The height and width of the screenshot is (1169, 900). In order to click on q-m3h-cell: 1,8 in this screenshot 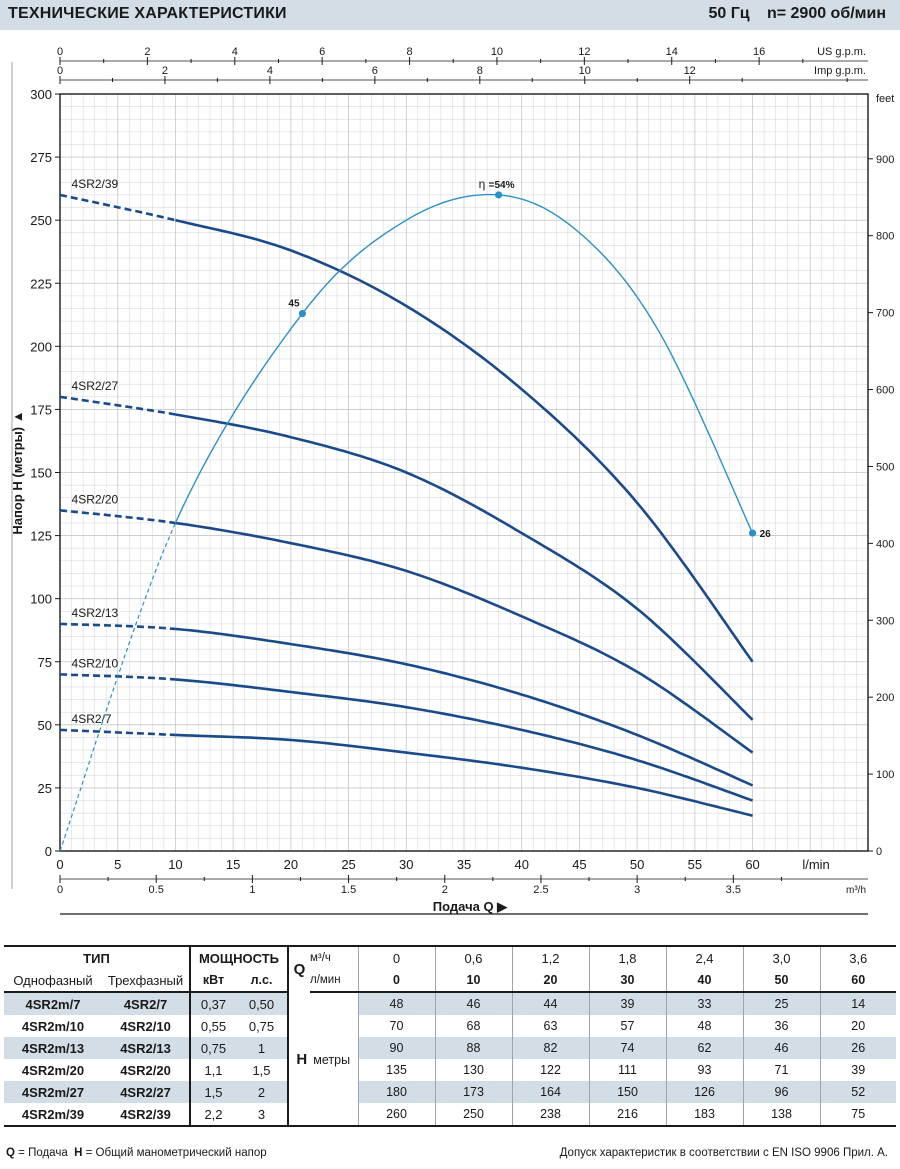, I will do `click(627, 957)`.